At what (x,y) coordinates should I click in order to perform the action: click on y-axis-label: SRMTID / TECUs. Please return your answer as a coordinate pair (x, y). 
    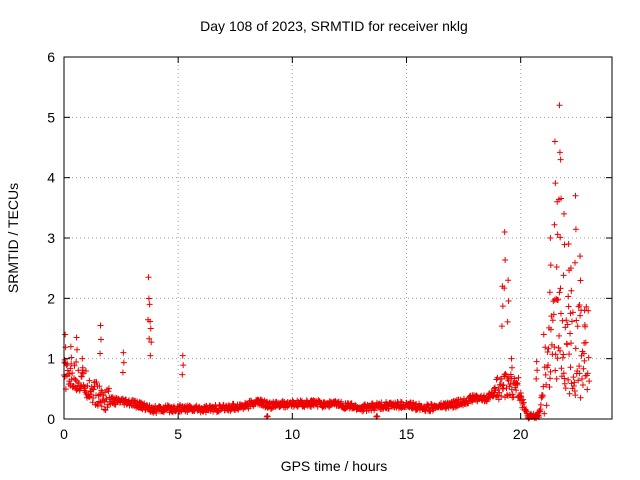
    Looking at the image, I should click on (13, 238).